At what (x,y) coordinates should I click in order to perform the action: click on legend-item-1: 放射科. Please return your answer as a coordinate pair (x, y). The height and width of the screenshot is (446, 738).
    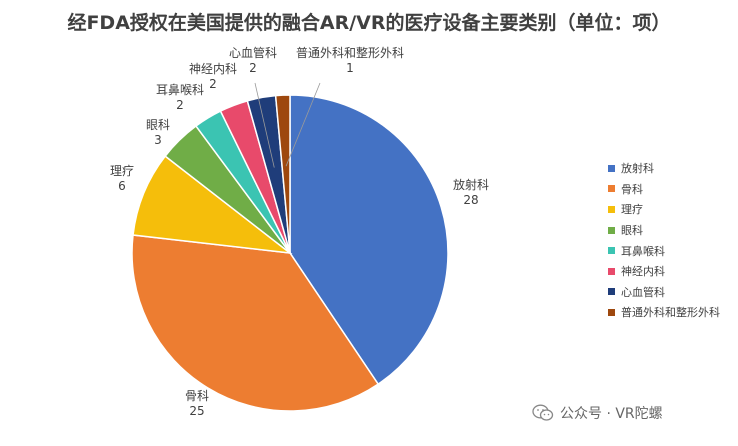
    Looking at the image, I should click on (664, 168).